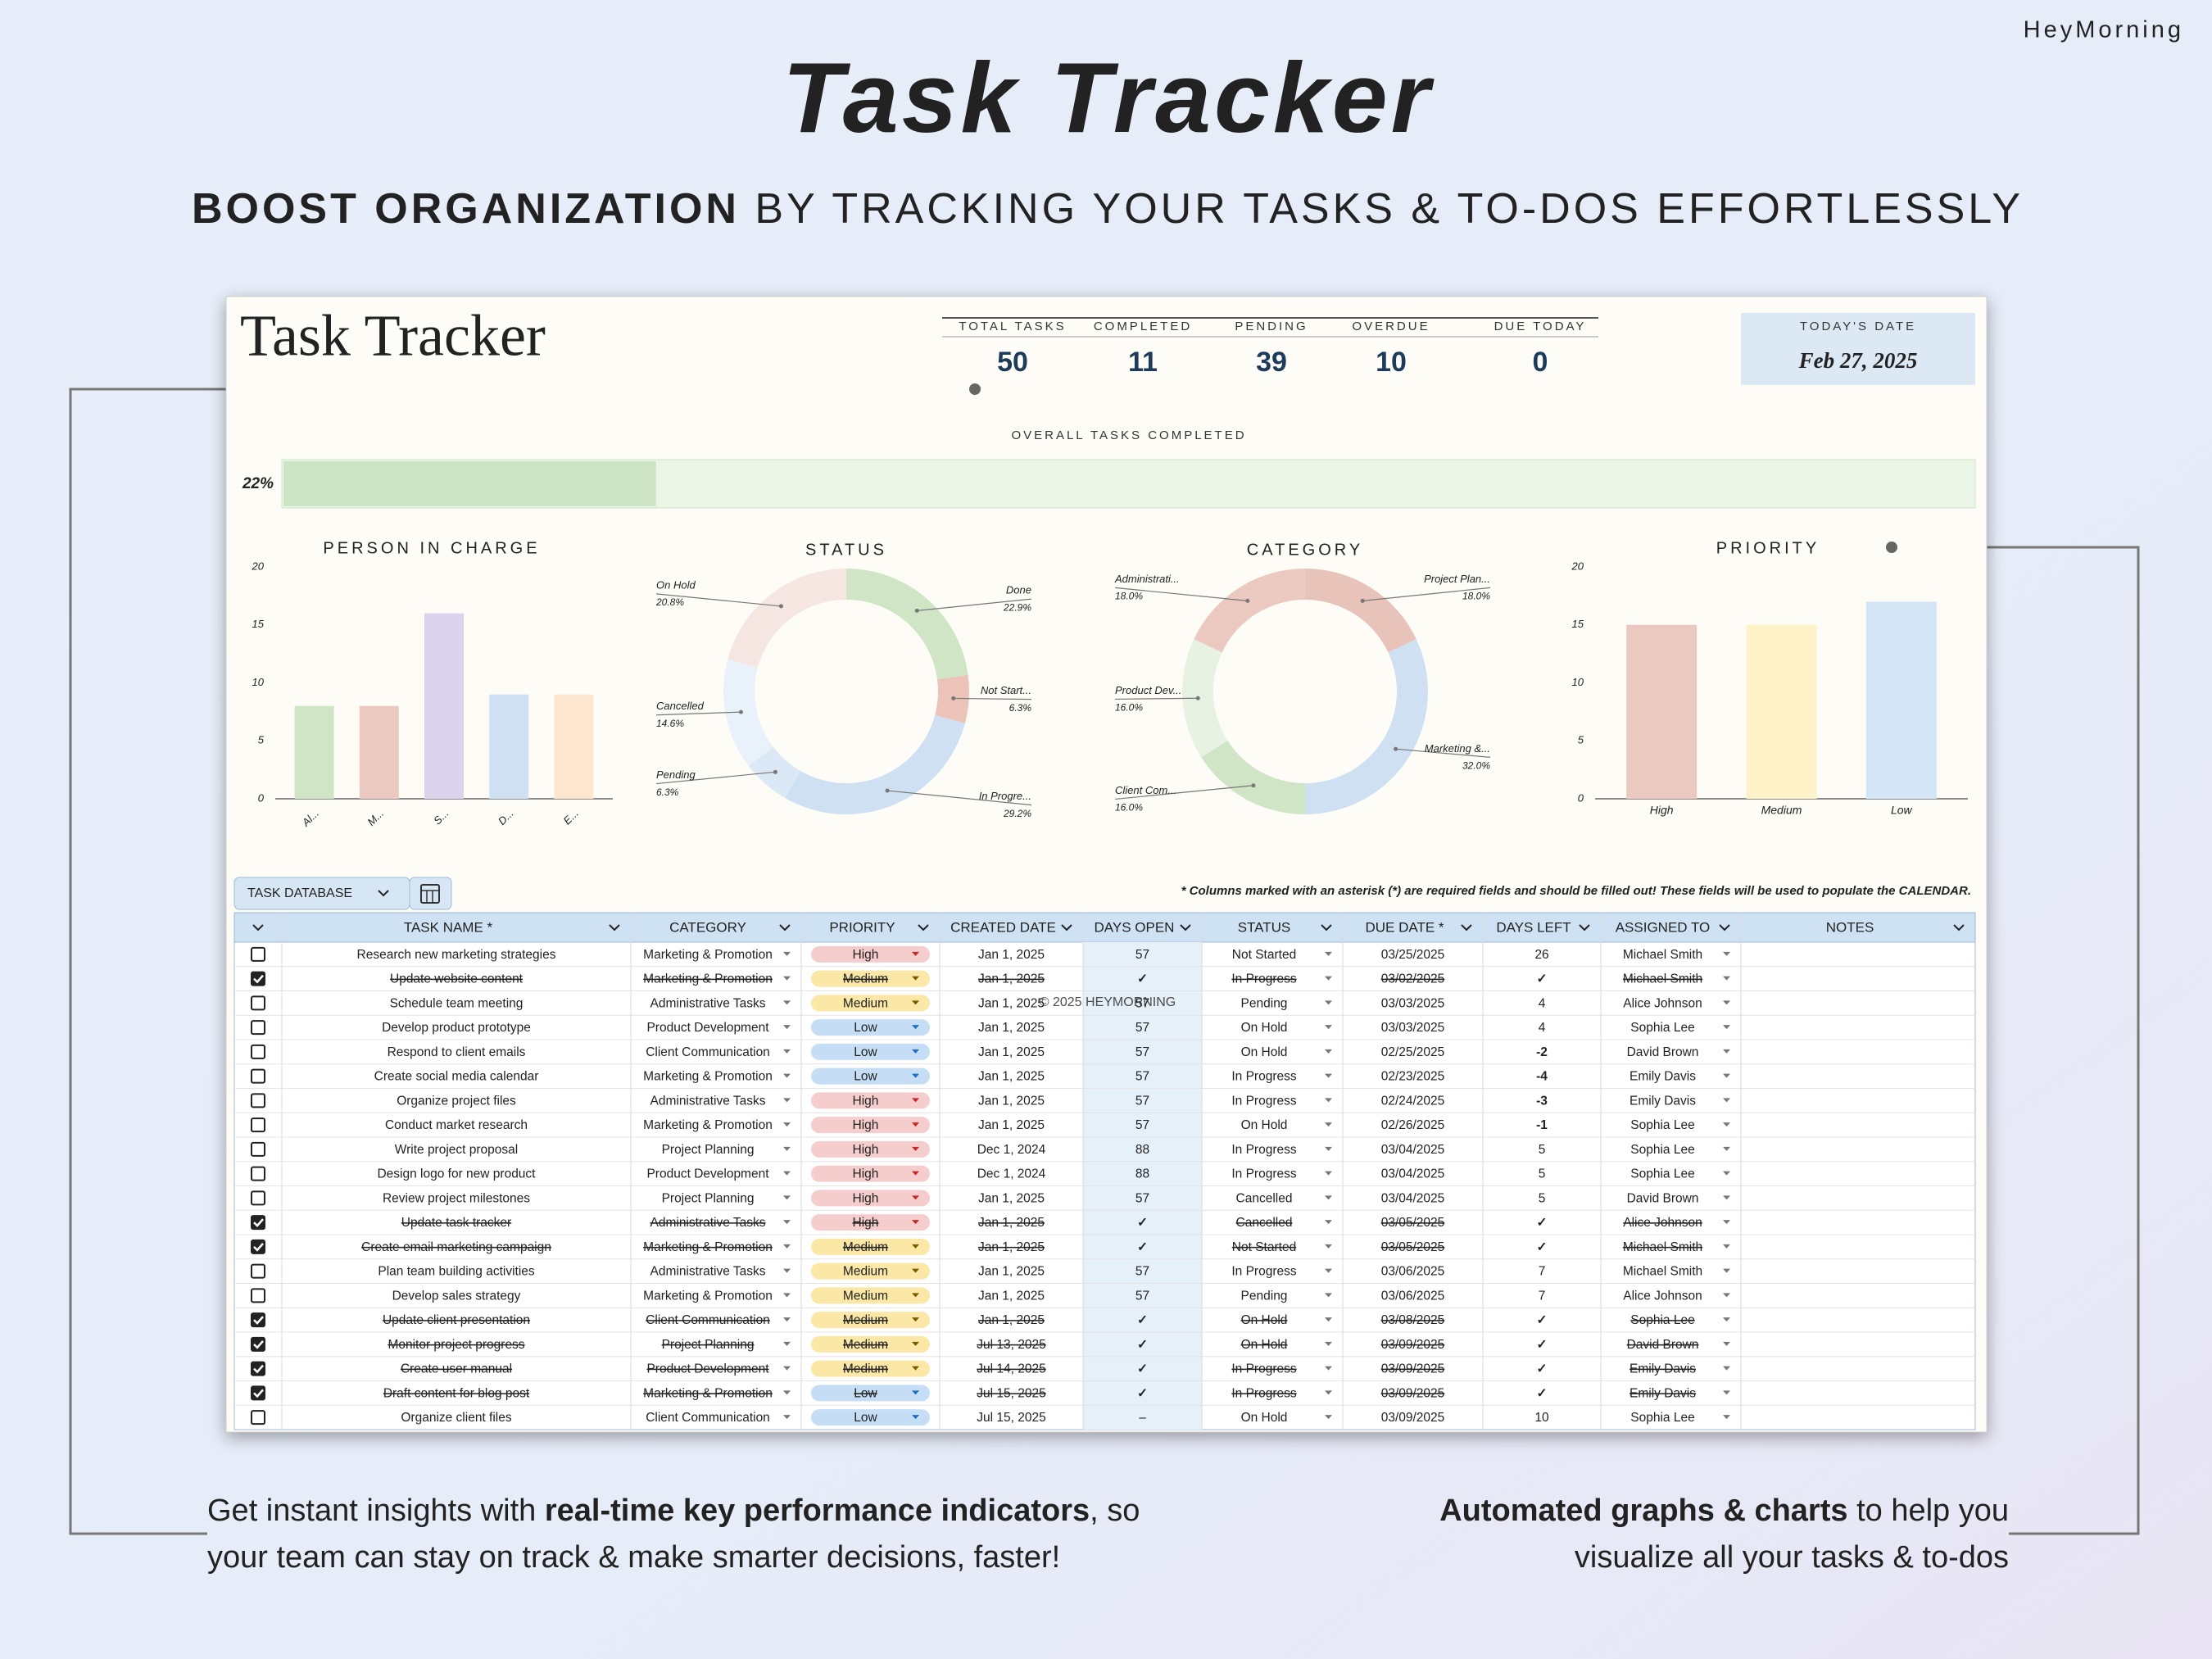  What do you see at coordinates (1142, 1223) in the screenshot?
I see `cell: ✓` at bounding box center [1142, 1223].